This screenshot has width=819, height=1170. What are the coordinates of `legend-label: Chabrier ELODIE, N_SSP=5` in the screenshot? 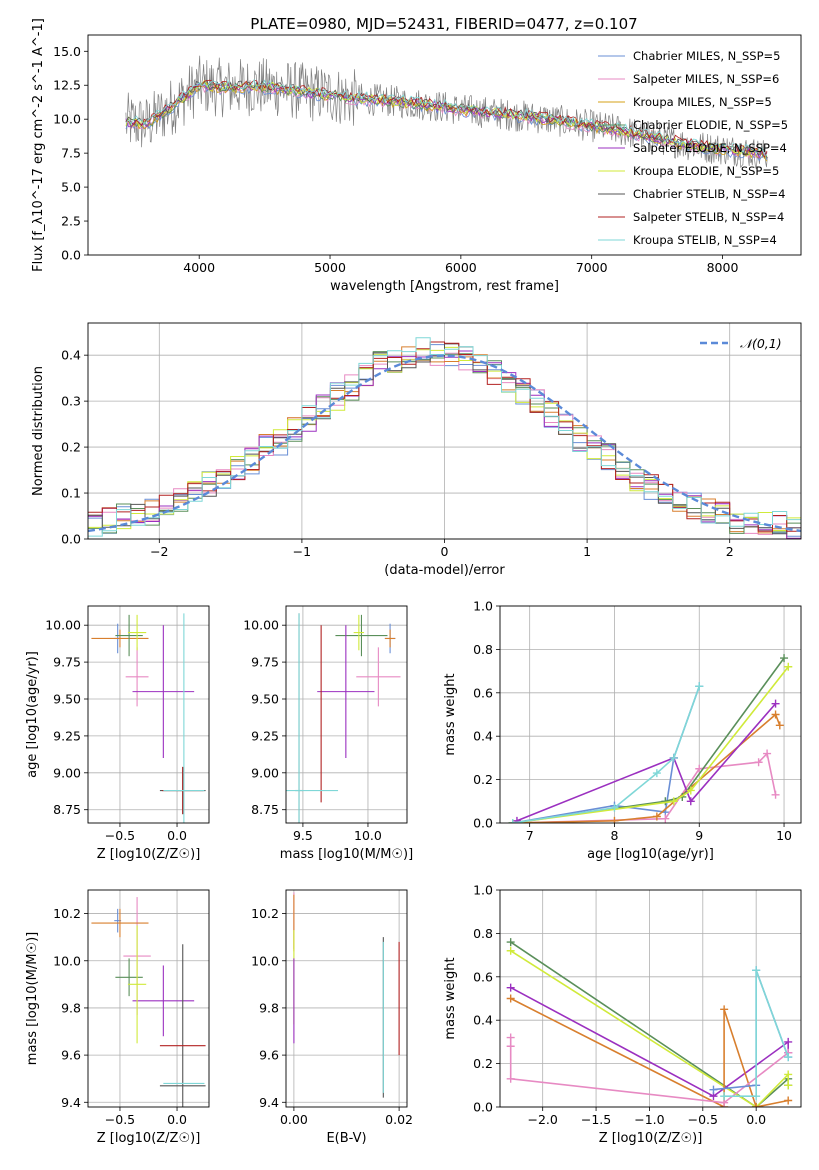 It's located at (710, 125).